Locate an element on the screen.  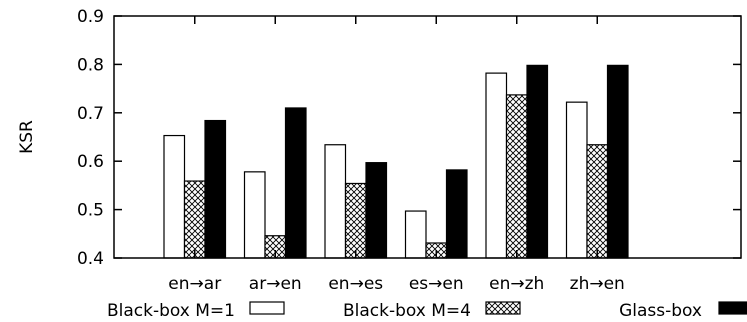
legend-label: Black-box M=1 is located at coordinates (171, 311).